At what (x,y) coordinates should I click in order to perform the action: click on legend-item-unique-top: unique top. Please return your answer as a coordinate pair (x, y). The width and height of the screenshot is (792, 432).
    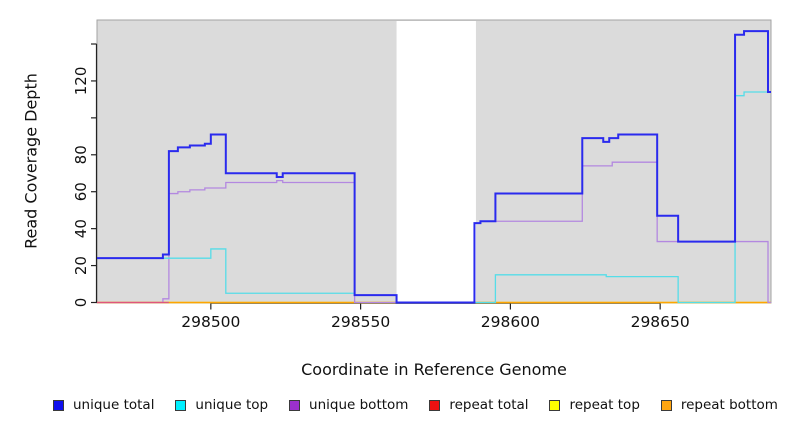
    Looking at the image, I should click on (221, 405).